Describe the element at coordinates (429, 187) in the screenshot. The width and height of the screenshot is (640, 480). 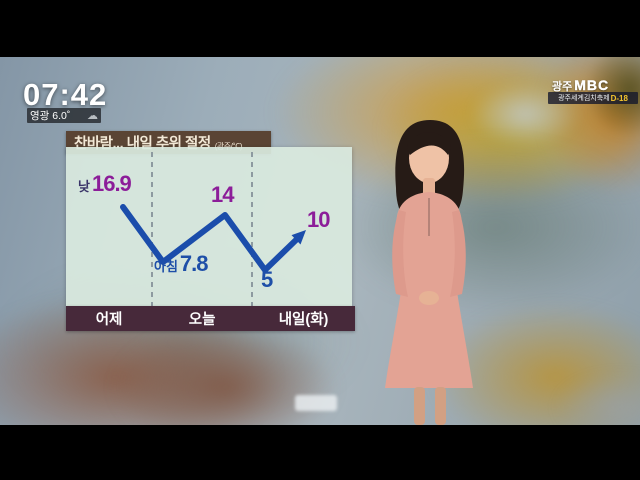
I see `presenter-neck` at that location.